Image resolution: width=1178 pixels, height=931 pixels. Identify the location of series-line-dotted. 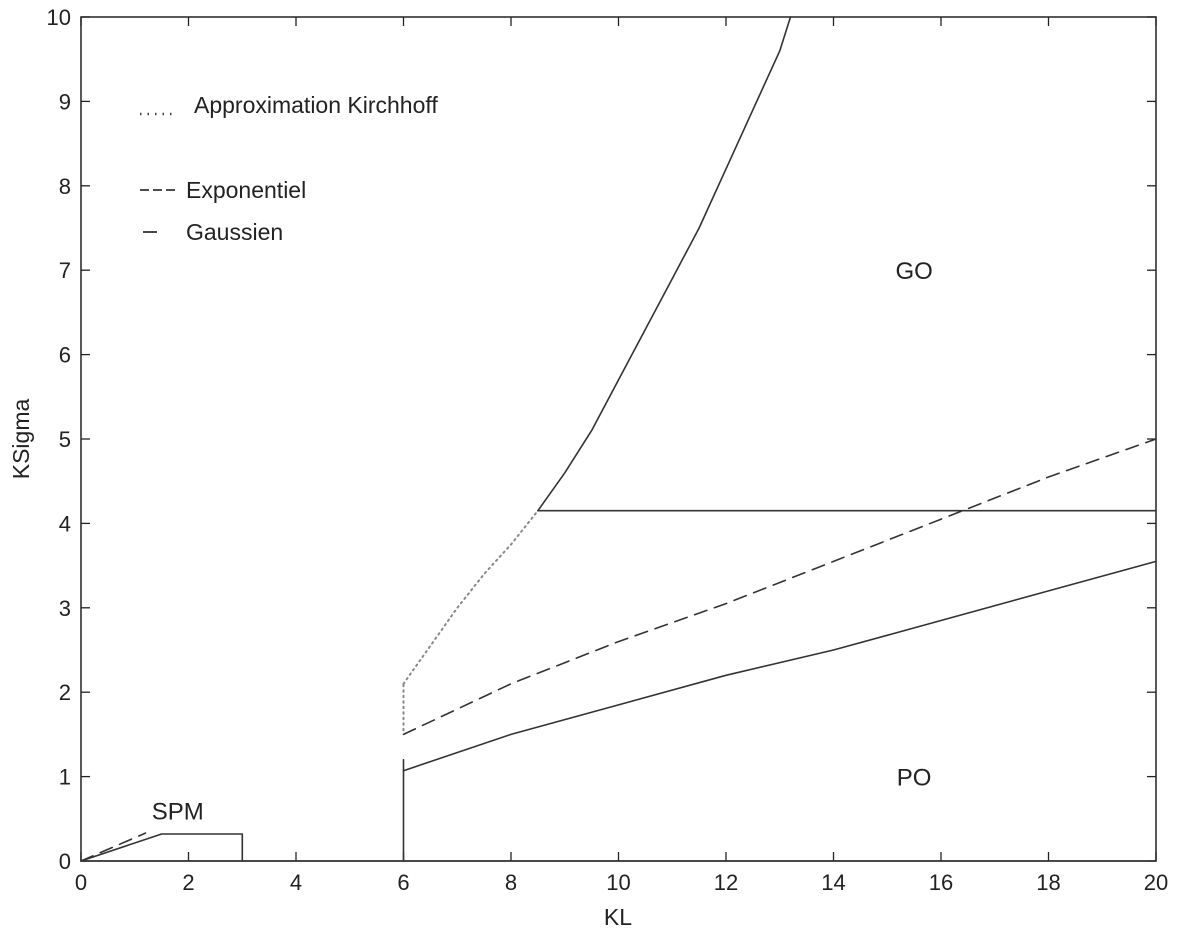
(470, 597).